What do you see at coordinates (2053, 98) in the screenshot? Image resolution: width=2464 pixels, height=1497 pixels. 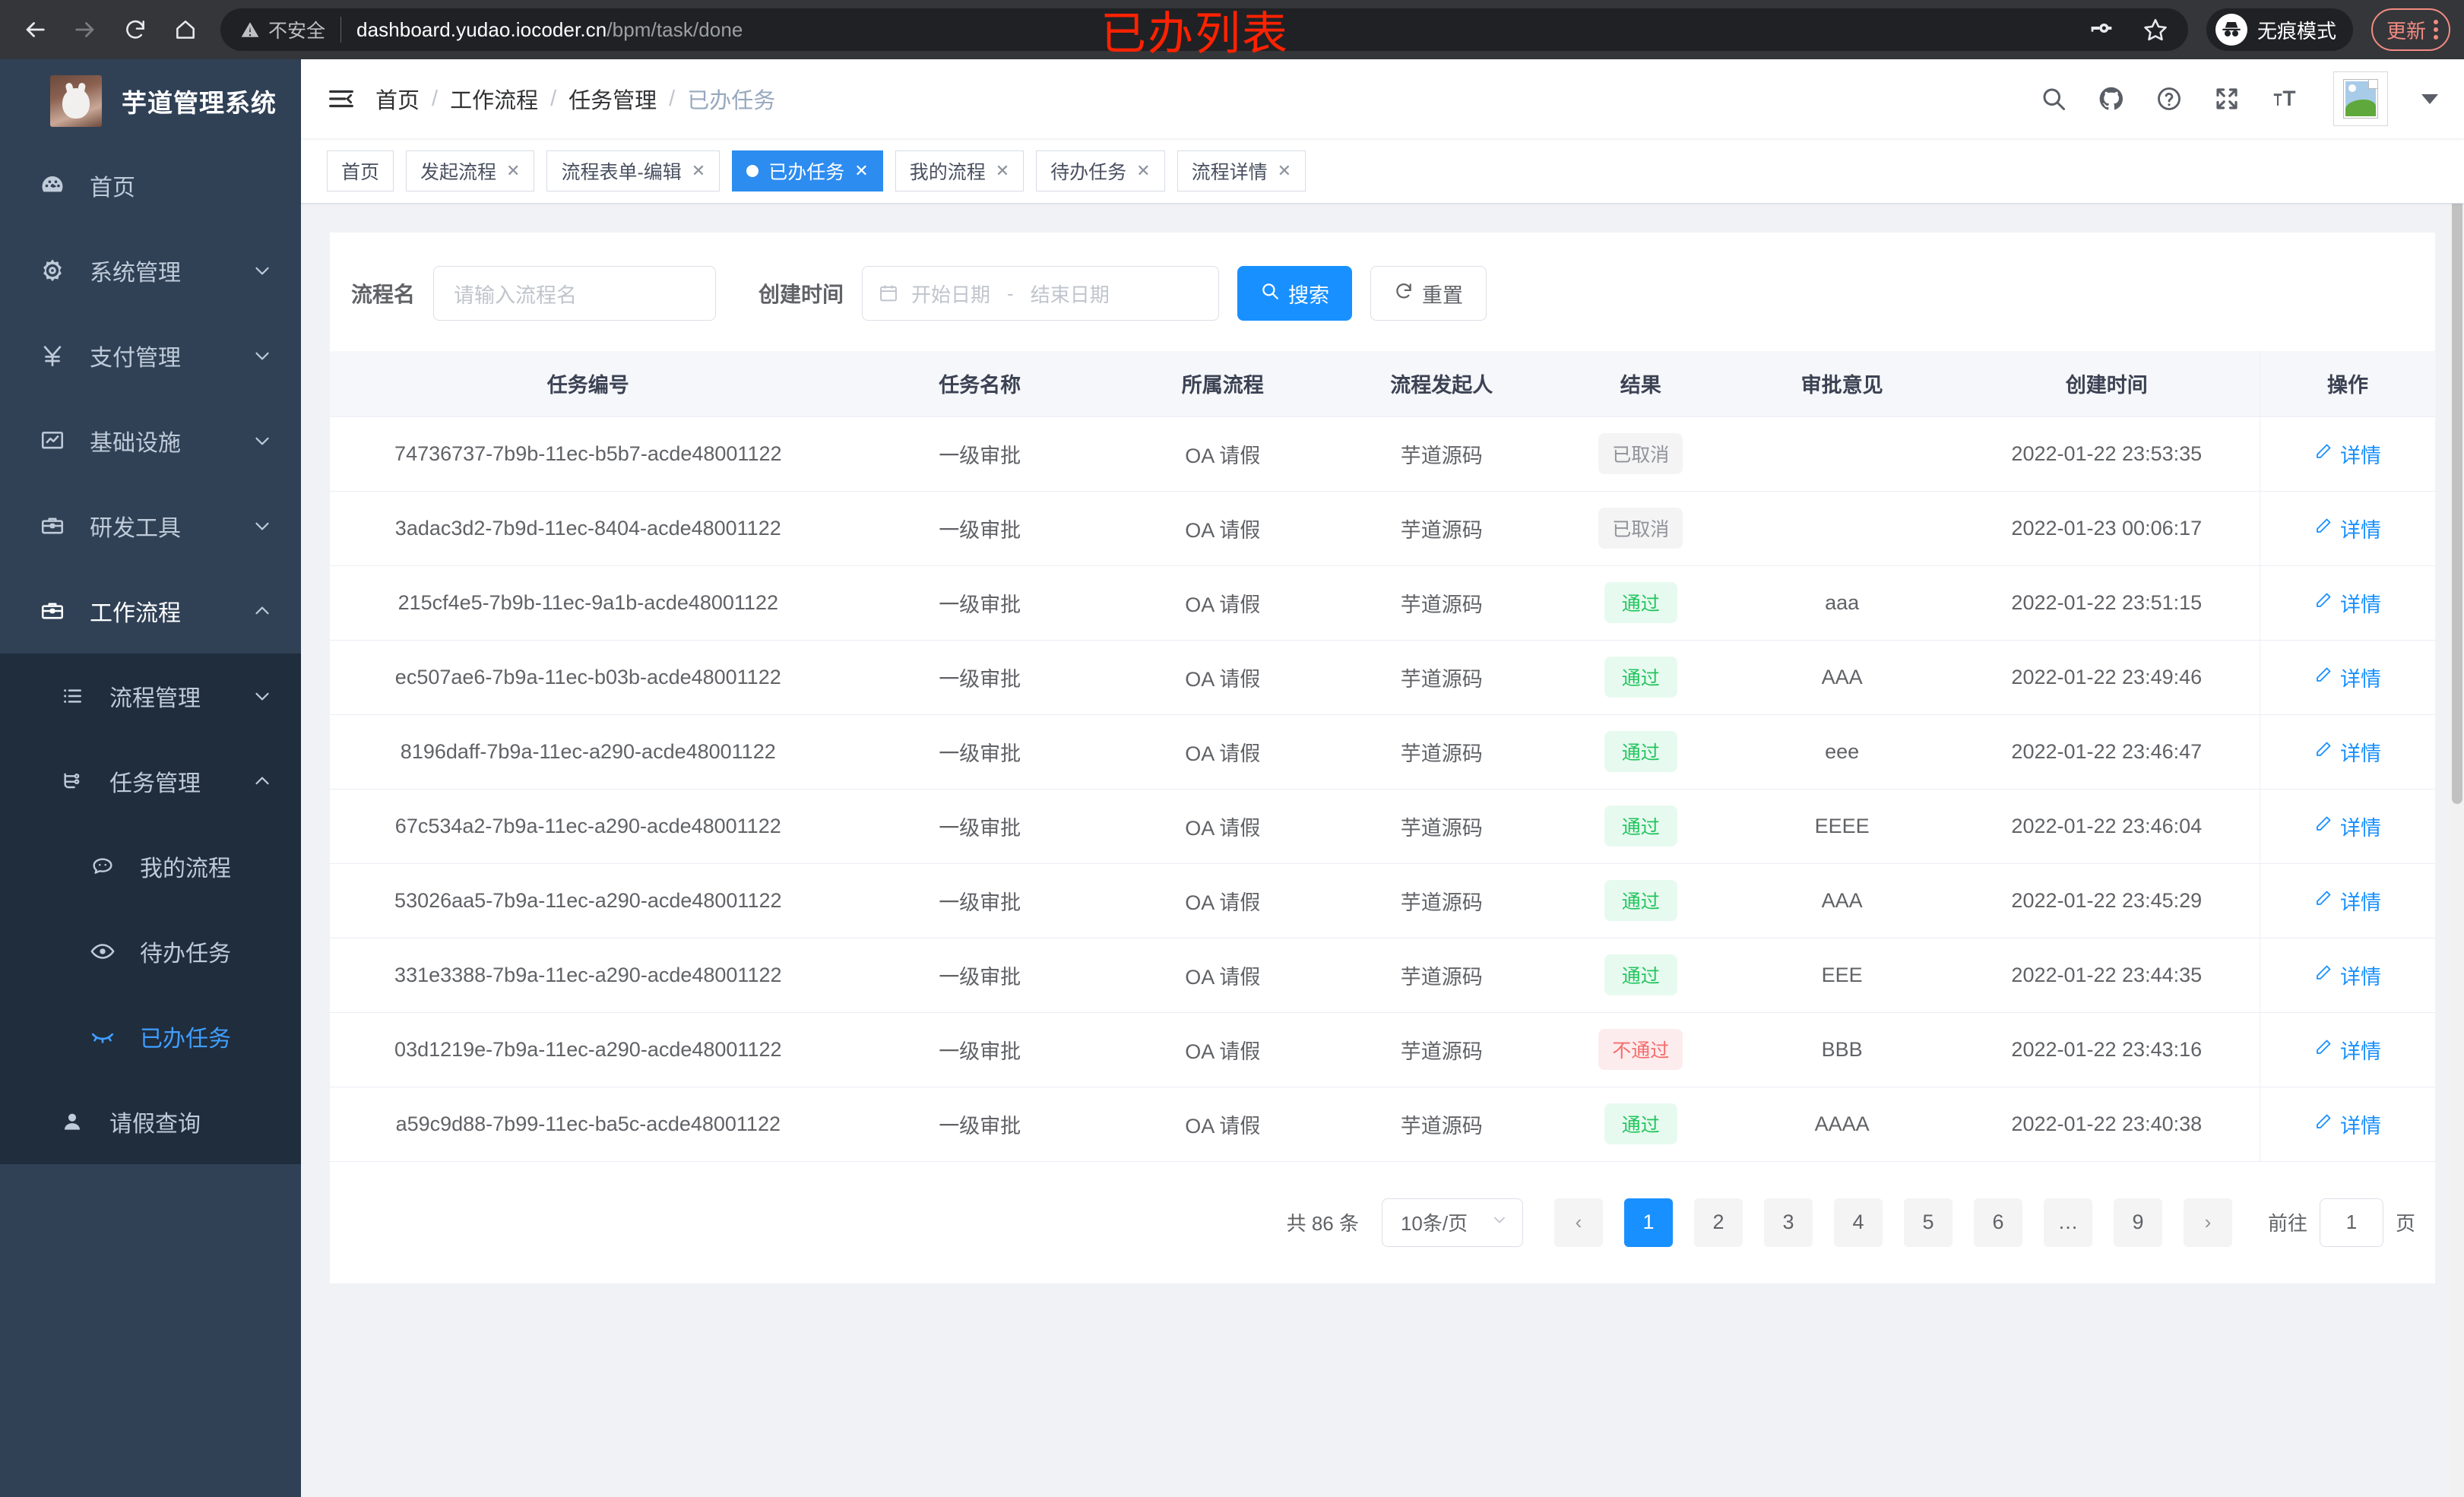 I see `search-icon` at bounding box center [2053, 98].